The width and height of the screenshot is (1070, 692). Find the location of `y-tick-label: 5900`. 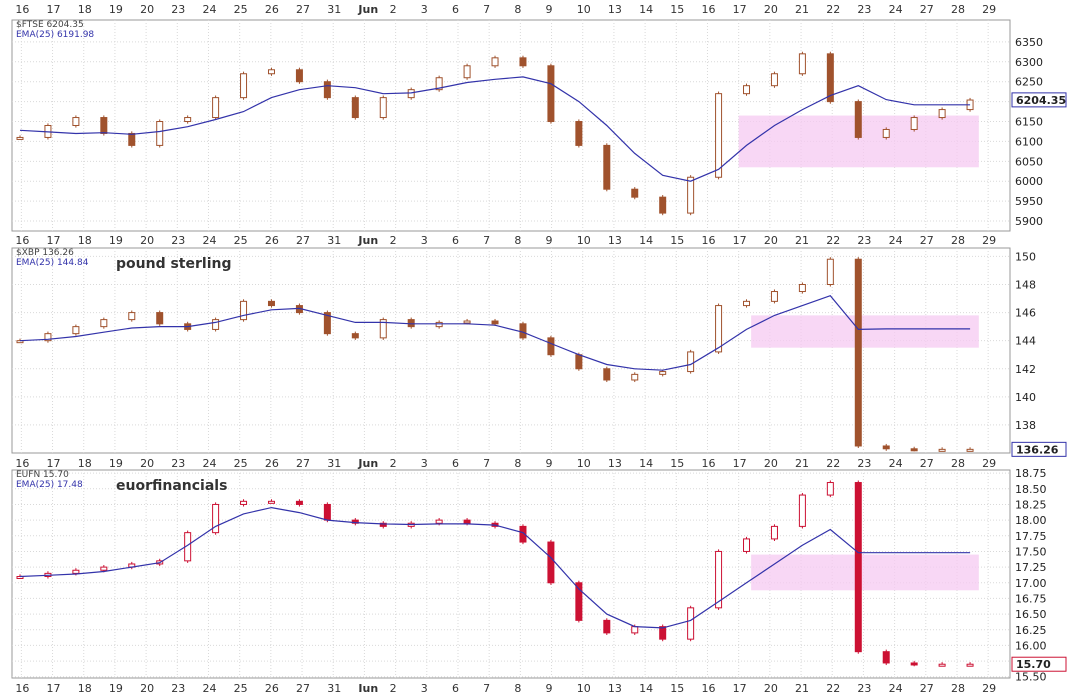

y-tick-label: 5900 is located at coordinates (1029, 221).